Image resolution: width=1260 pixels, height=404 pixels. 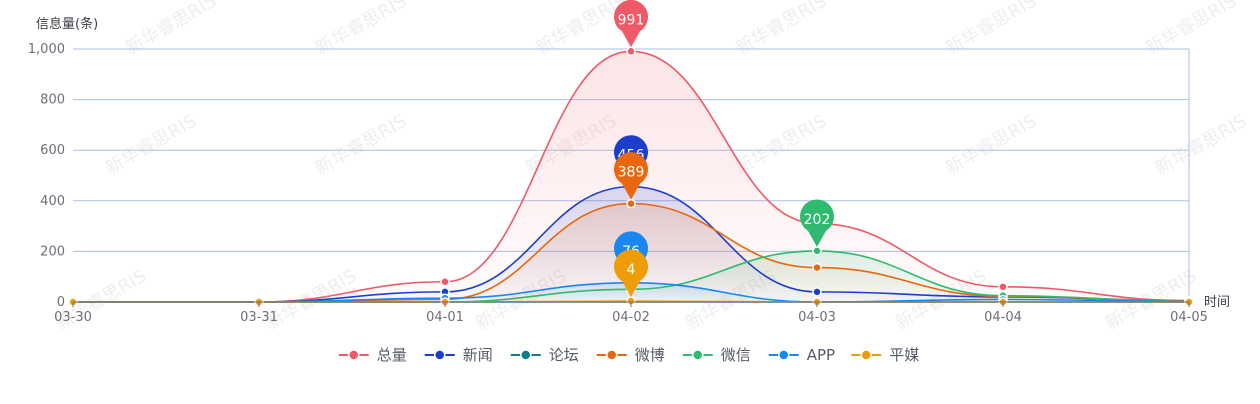 I want to click on peak-label: 991, so click(x=631, y=20).